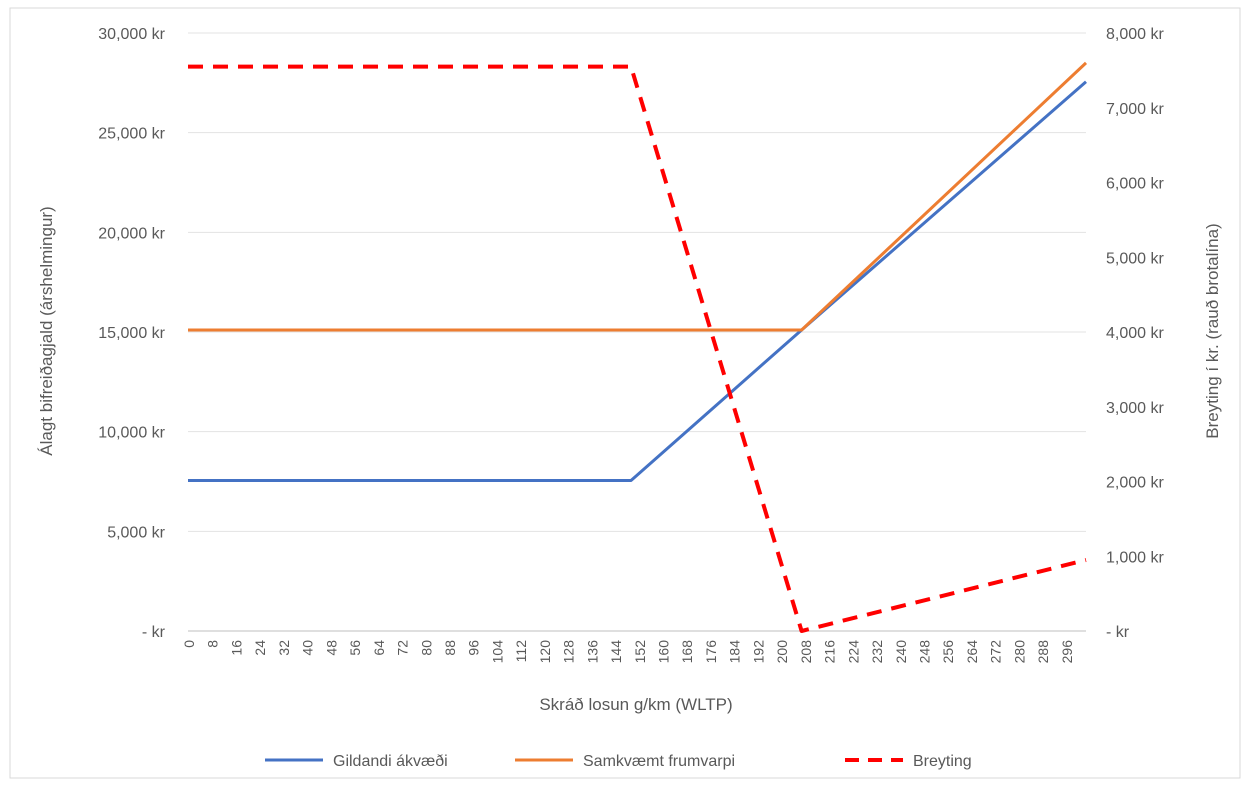 This screenshot has height=792, width=1250. What do you see at coordinates (237, 648) in the screenshot?
I see `x-tick-label: 16` at bounding box center [237, 648].